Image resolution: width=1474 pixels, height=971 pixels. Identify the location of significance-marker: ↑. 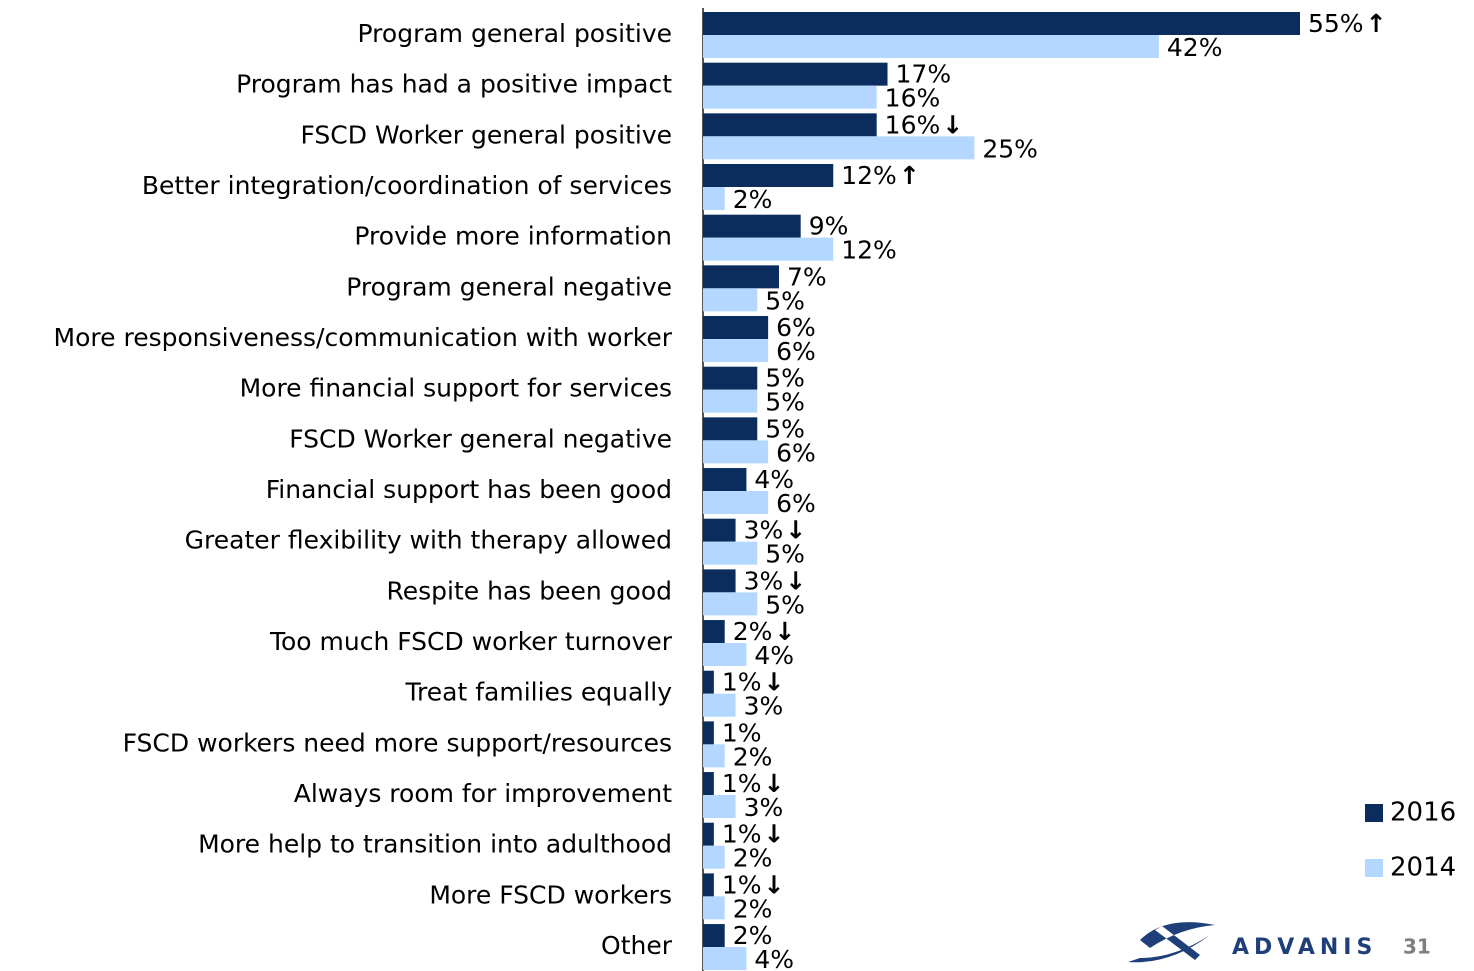
(909, 175).